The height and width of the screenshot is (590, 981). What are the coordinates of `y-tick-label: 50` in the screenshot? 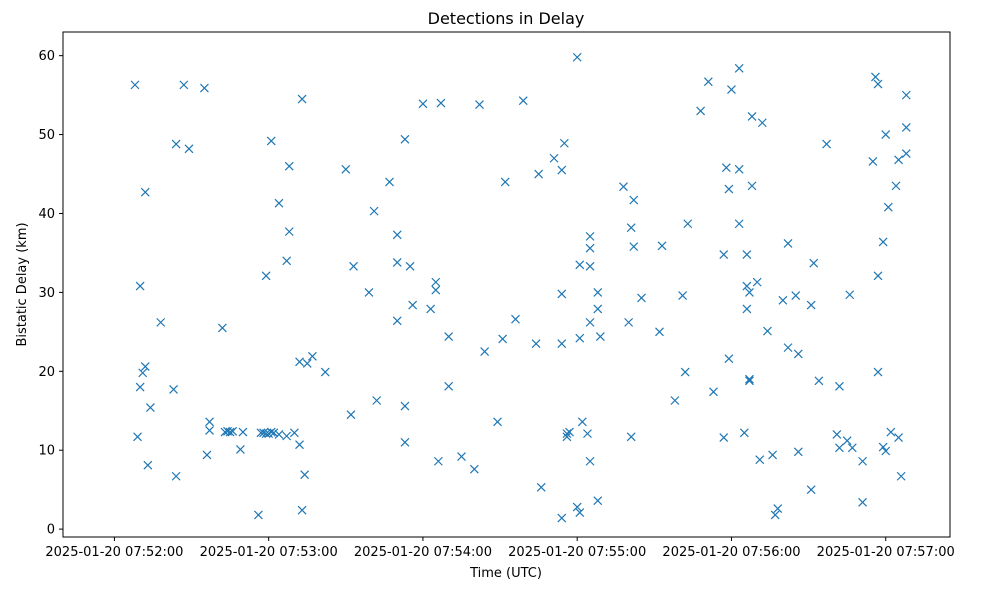 It's located at (46, 135).